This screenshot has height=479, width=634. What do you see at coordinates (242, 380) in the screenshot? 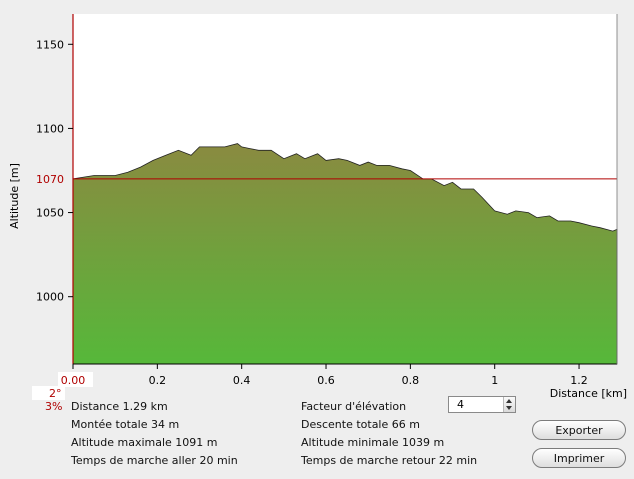
I see `x-tick-label: 0.4` at bounding box center [242, 380].